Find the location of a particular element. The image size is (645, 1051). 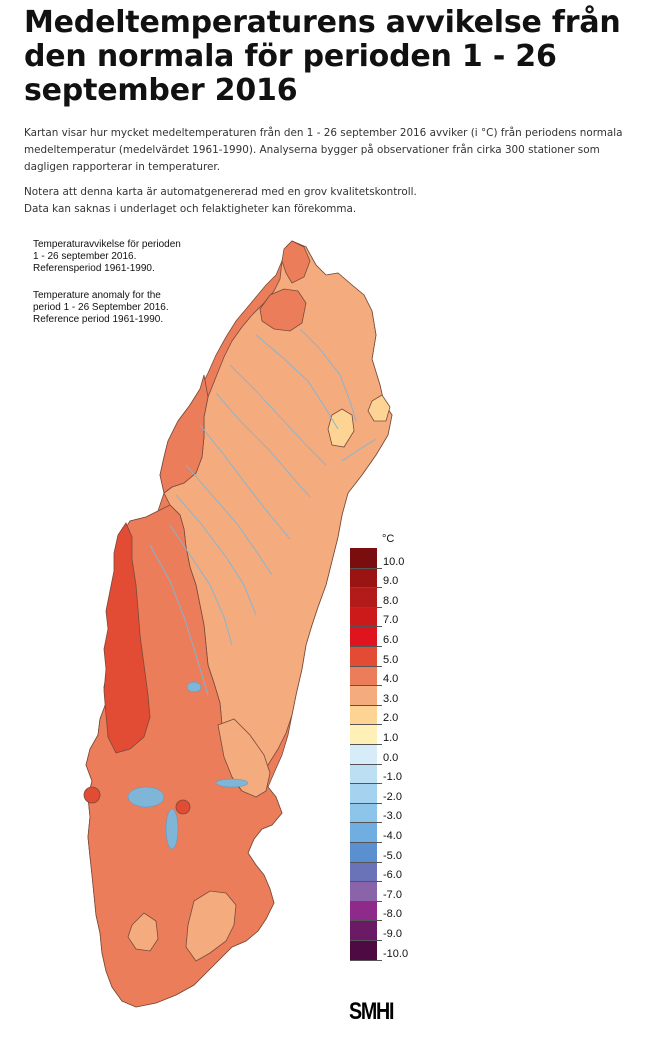

legend-label: -9.0 is located at coordinates (392, 934).